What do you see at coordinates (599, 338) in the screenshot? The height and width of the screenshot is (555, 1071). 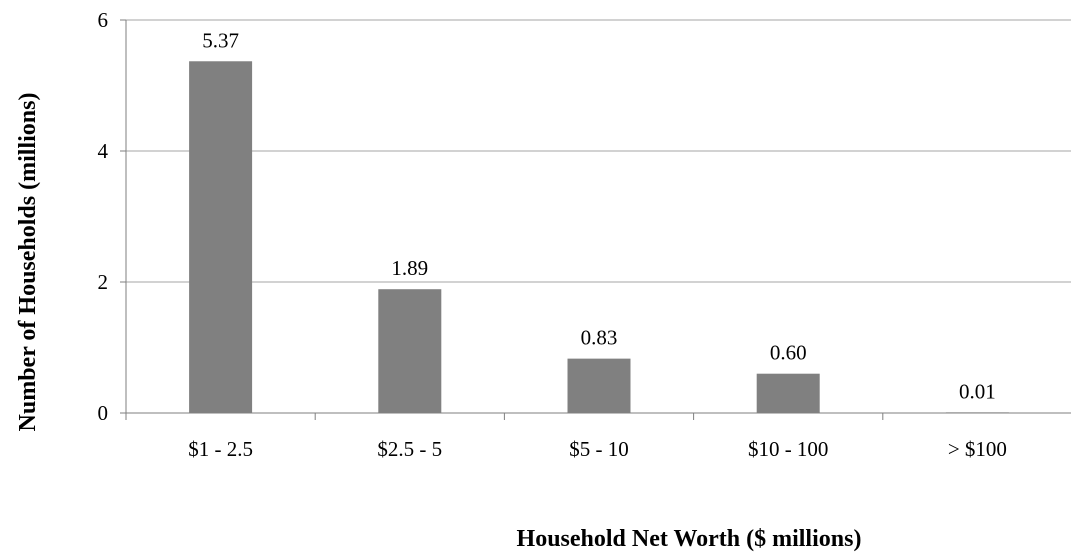 I see `data-label: 0.83` at bounding box center [599, 338].